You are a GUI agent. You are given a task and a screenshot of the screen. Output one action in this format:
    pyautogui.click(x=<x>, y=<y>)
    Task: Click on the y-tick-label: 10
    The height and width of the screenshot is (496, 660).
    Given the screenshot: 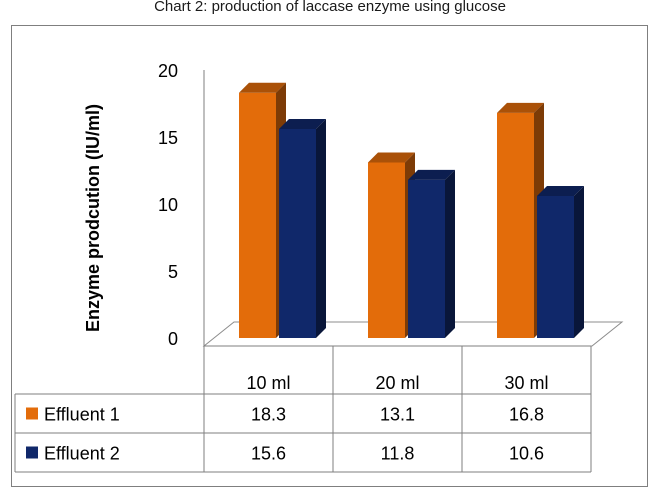 What is the action you would take?
    pyautogui.click(x=168, y=205)
    